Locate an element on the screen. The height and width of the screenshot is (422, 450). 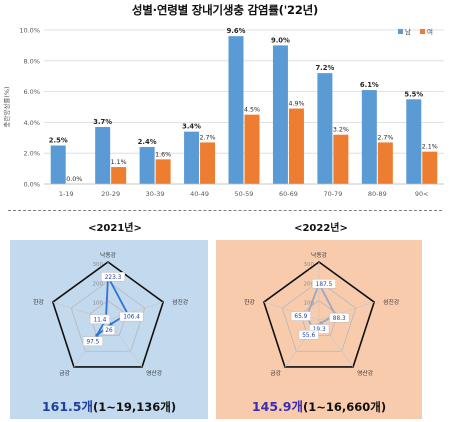
radar-value-label: 19.3 is located at coordinates (319, 330).